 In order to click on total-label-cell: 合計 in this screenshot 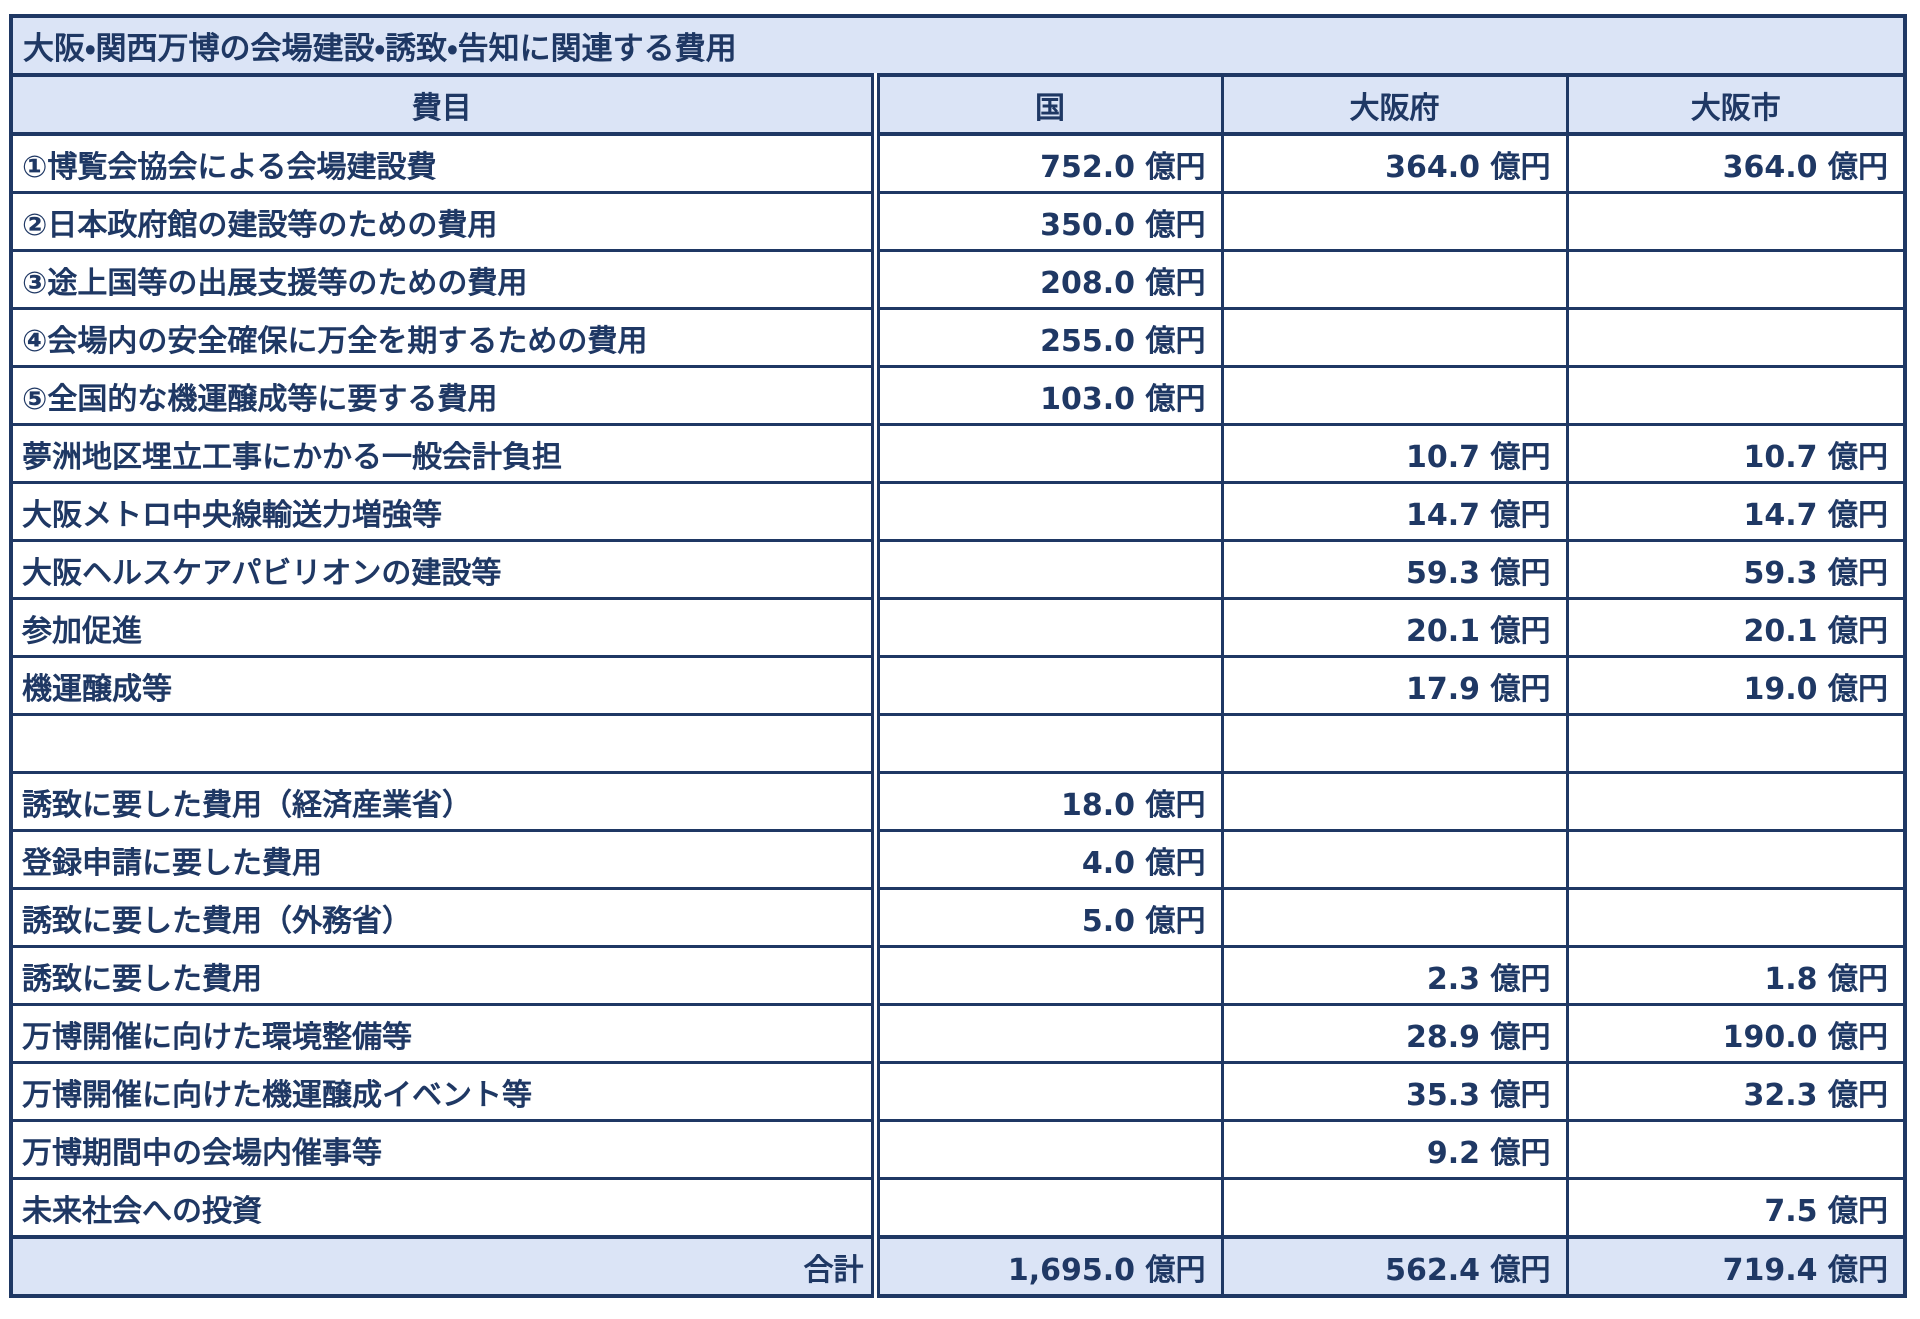, I will do `click(444, 1266)`.